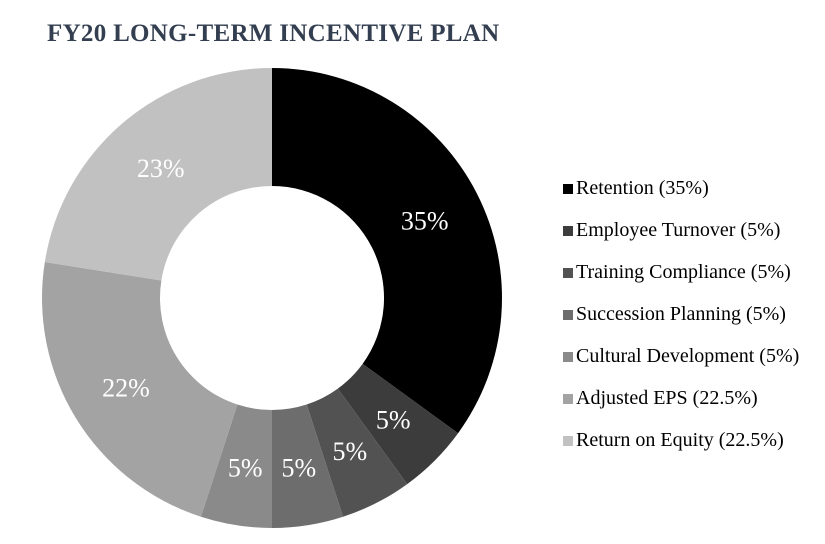 The height and width of the screenshot is (544, 825). Describe the element at coordinates (425, 220) in the screenshot. I see `segment-value-label: 35%` at that location.